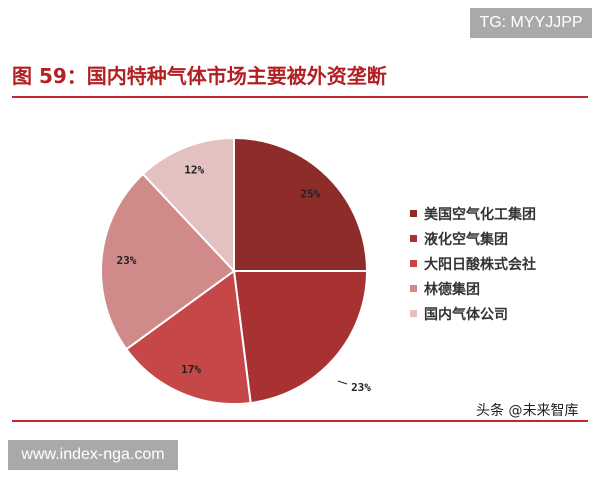  Describe the element at coordinates (527, 411) in the screenshot. I see `source-watermark: 头条 @未来智库` at that location.